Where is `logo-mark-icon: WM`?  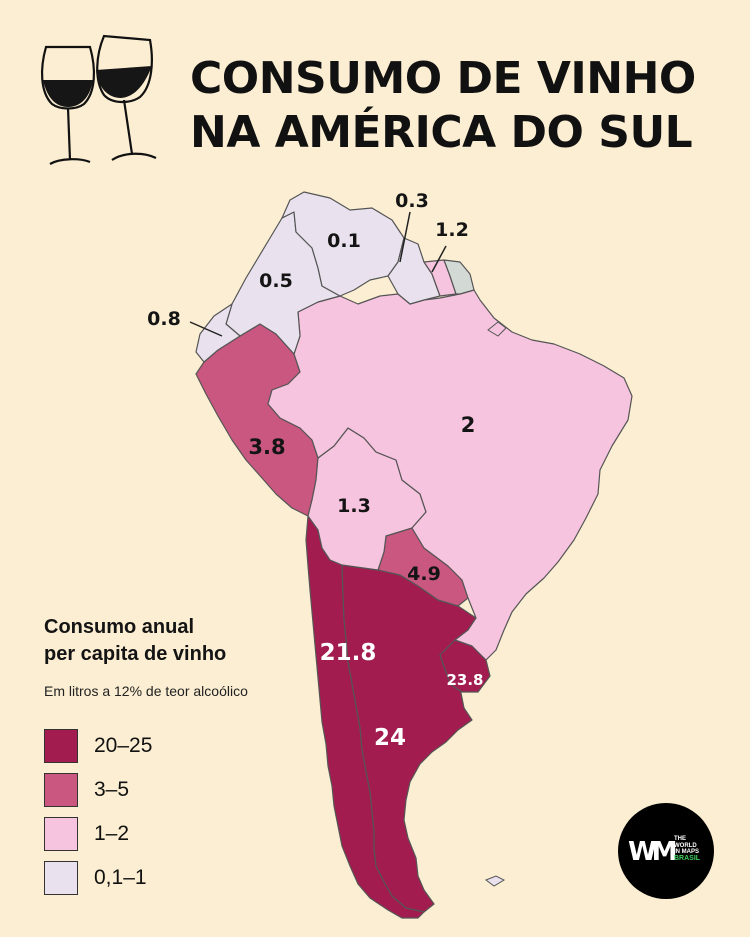 logo-mark-icon: WM is located at coordinates (653, 852).